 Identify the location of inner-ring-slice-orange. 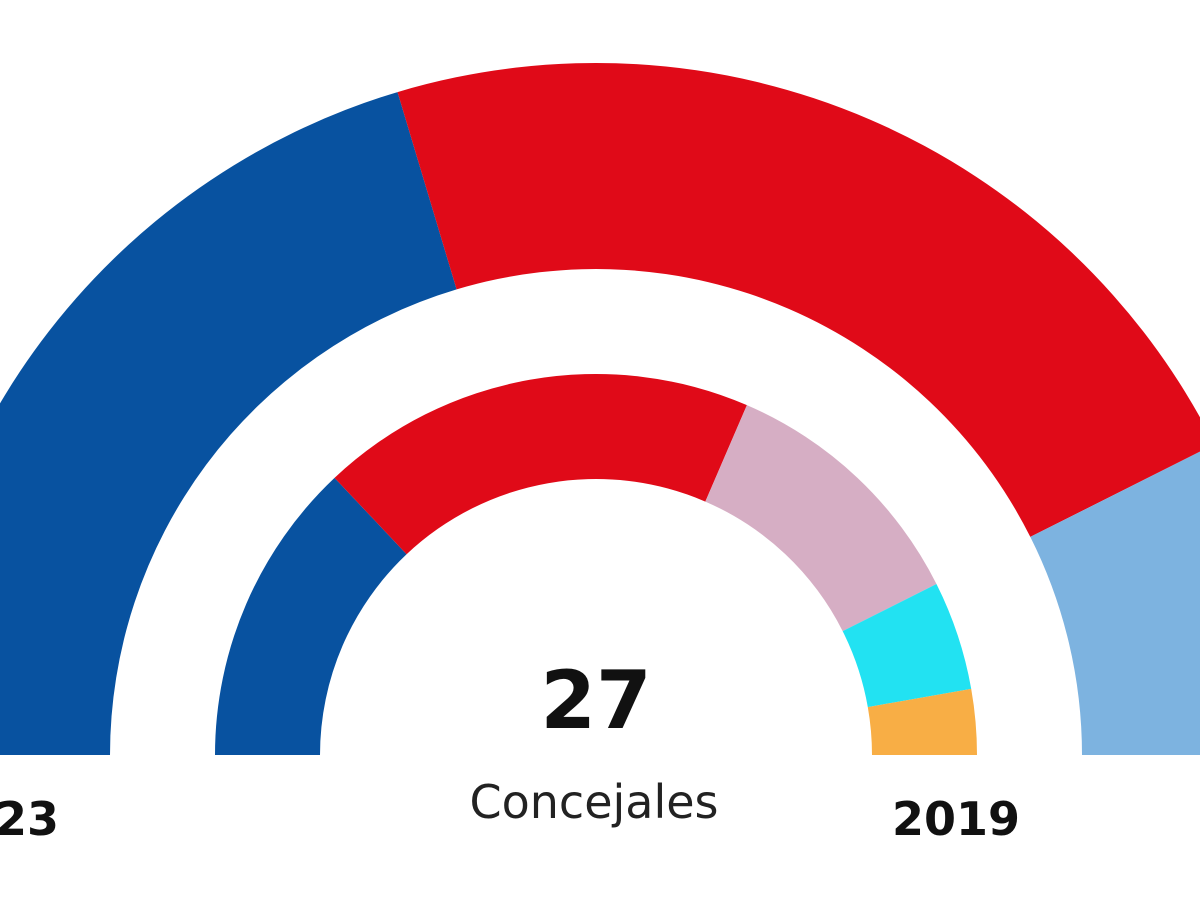
(922, 721).